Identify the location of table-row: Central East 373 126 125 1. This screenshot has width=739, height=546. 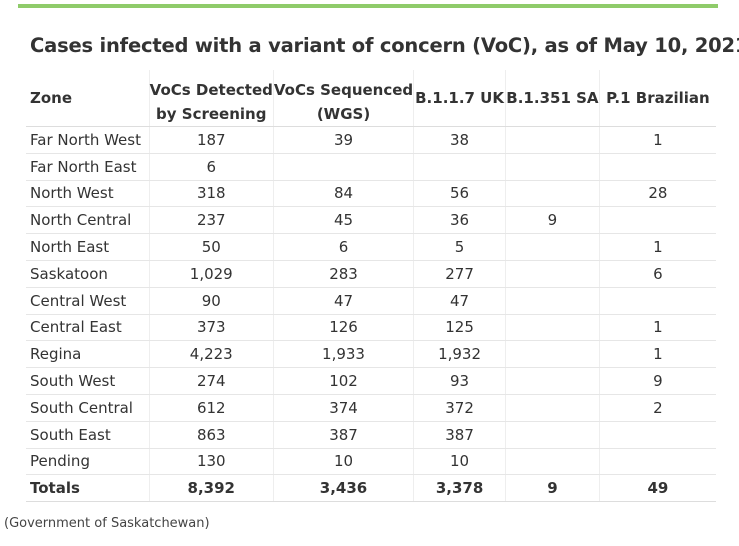
(371, 328).